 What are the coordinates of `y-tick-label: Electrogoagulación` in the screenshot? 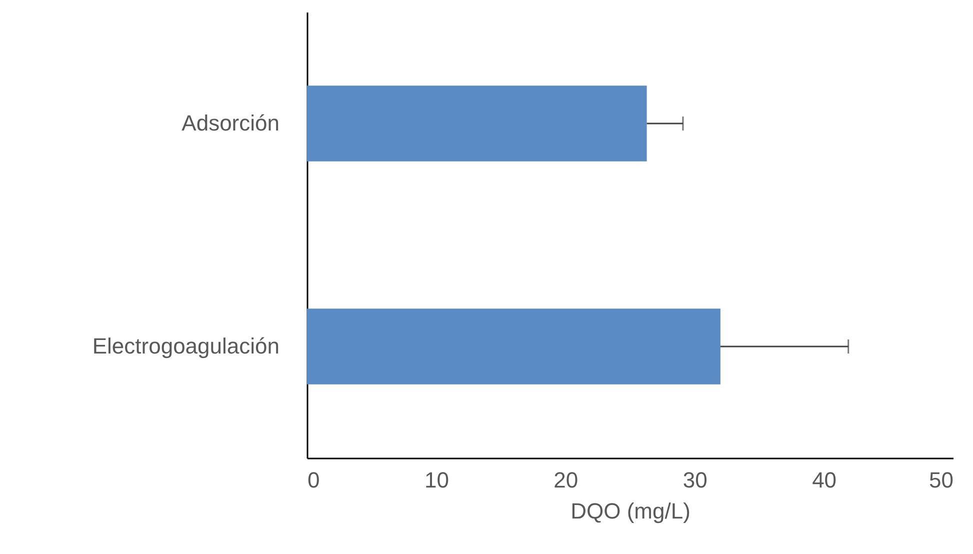 It's located at (186, 346).